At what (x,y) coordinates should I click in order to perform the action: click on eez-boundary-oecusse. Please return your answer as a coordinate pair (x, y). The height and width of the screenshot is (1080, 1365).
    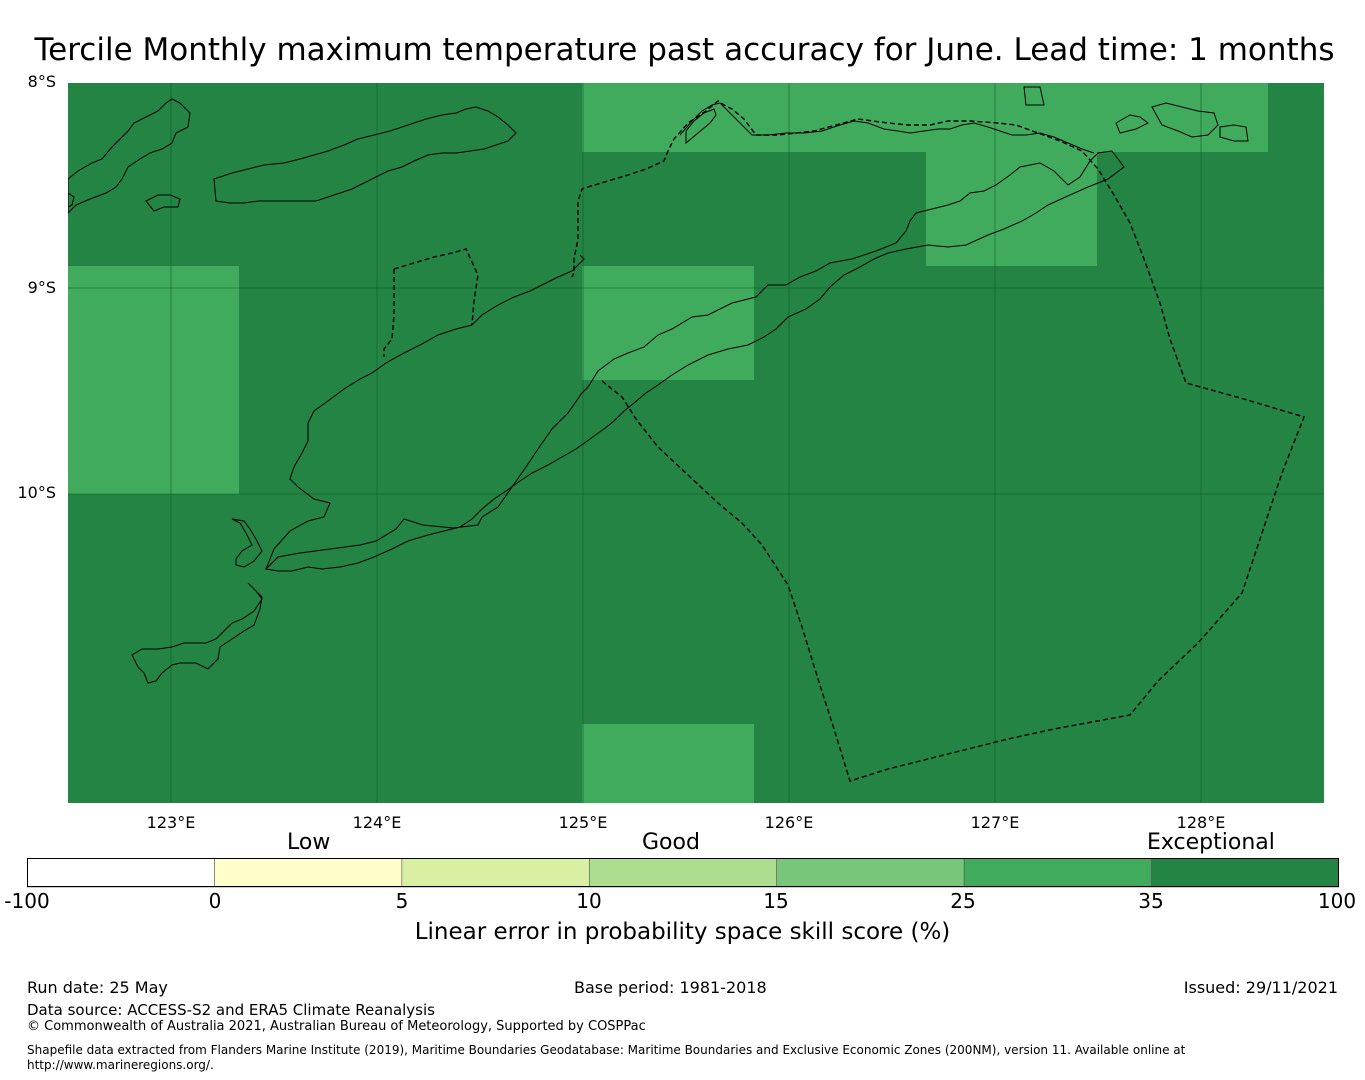
    Looking at the image, I should click on (431, 302).